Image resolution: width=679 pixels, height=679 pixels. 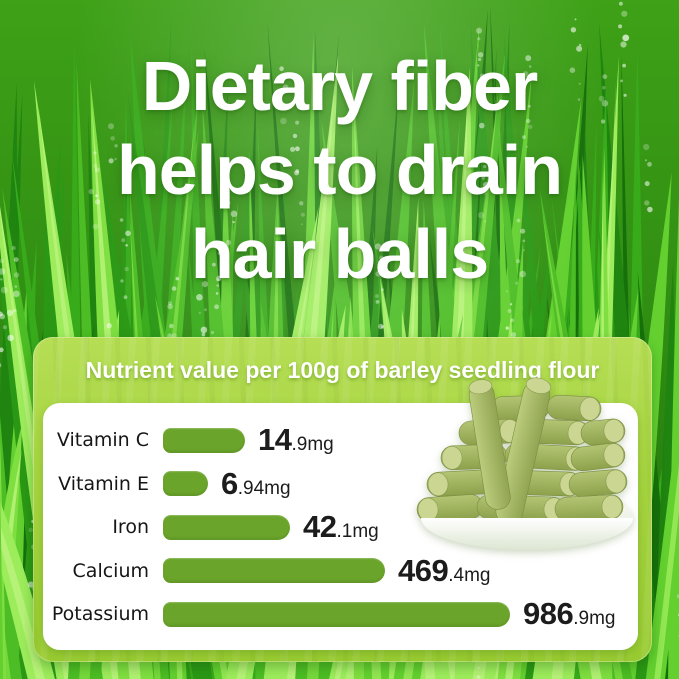 I want to click on nutrient-value: 469.4mg, so click(x=444, y=571).